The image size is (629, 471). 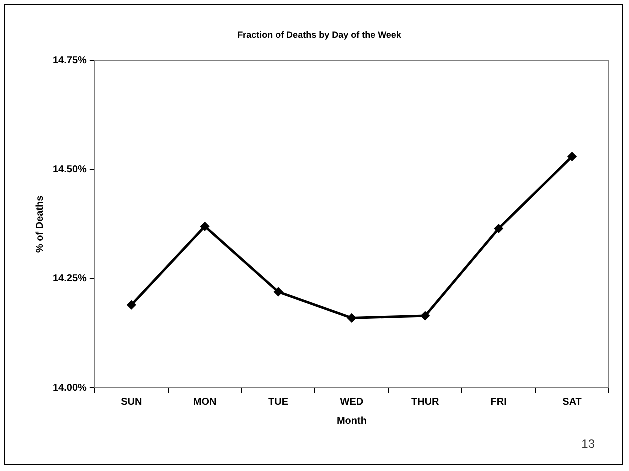 I want to click on y-tick-label: 14.00%, so click(x=70, y=388).